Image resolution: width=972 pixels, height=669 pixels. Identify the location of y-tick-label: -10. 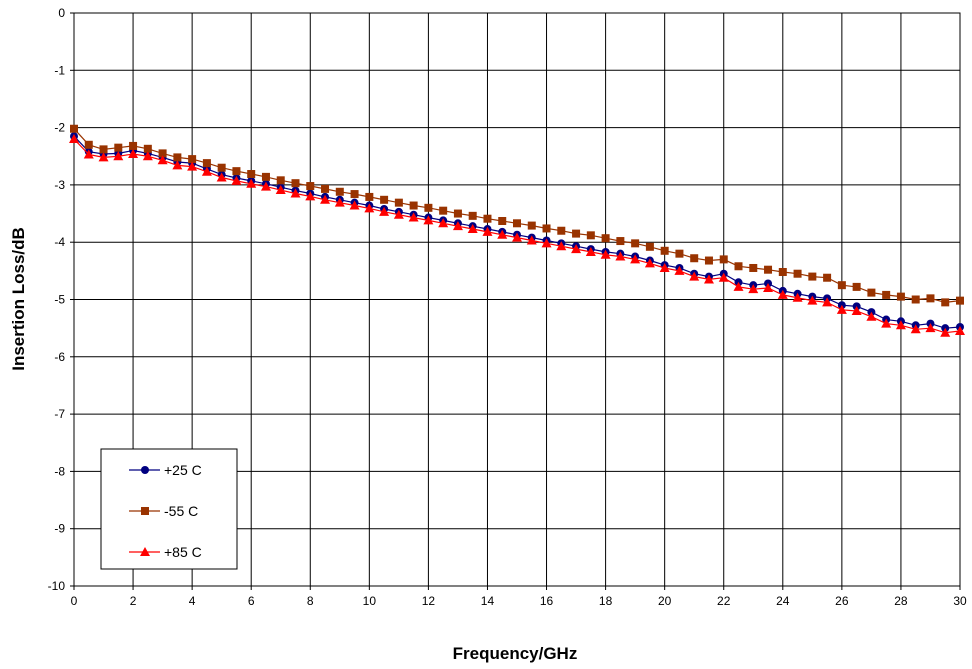
(57, 586).